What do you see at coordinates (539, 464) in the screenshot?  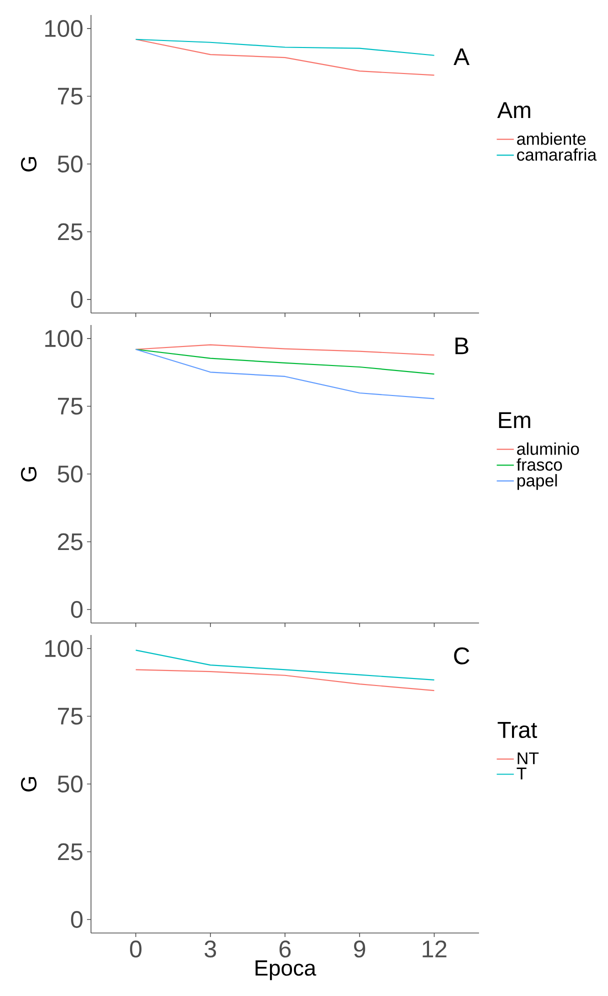 I see `legend-label: frasco` at bounding box center [539, 464].